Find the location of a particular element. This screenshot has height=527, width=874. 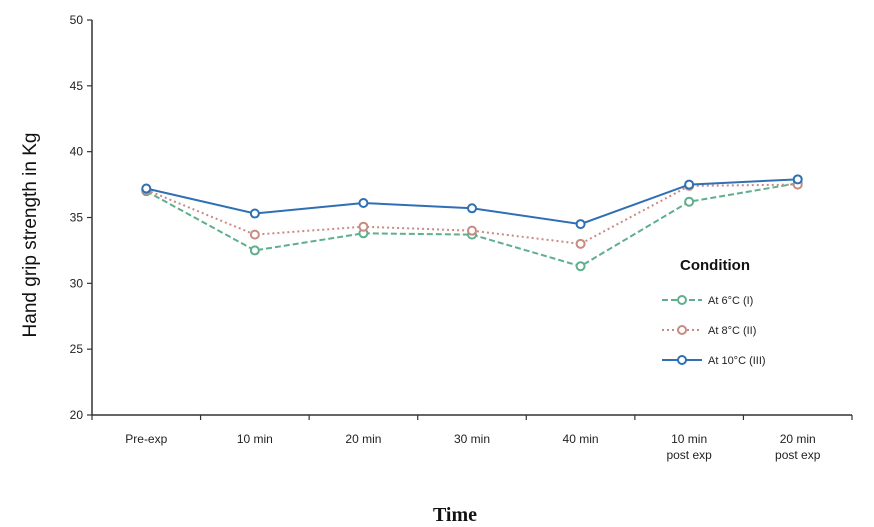

x-tick-label: 40 min is located at coordinates (581, 439).